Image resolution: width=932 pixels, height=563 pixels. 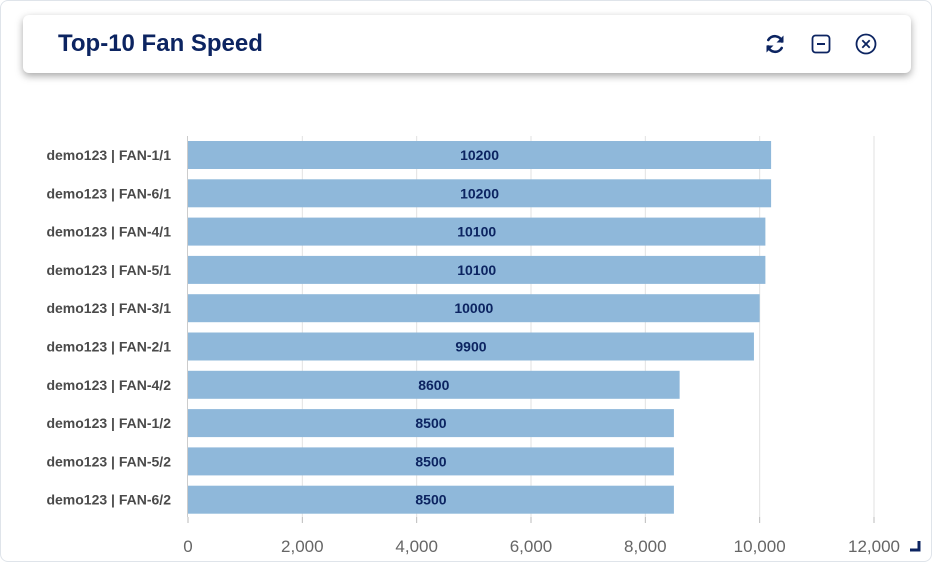 I want to click on bar-value-label: 9900, so click(x=470, y=347).